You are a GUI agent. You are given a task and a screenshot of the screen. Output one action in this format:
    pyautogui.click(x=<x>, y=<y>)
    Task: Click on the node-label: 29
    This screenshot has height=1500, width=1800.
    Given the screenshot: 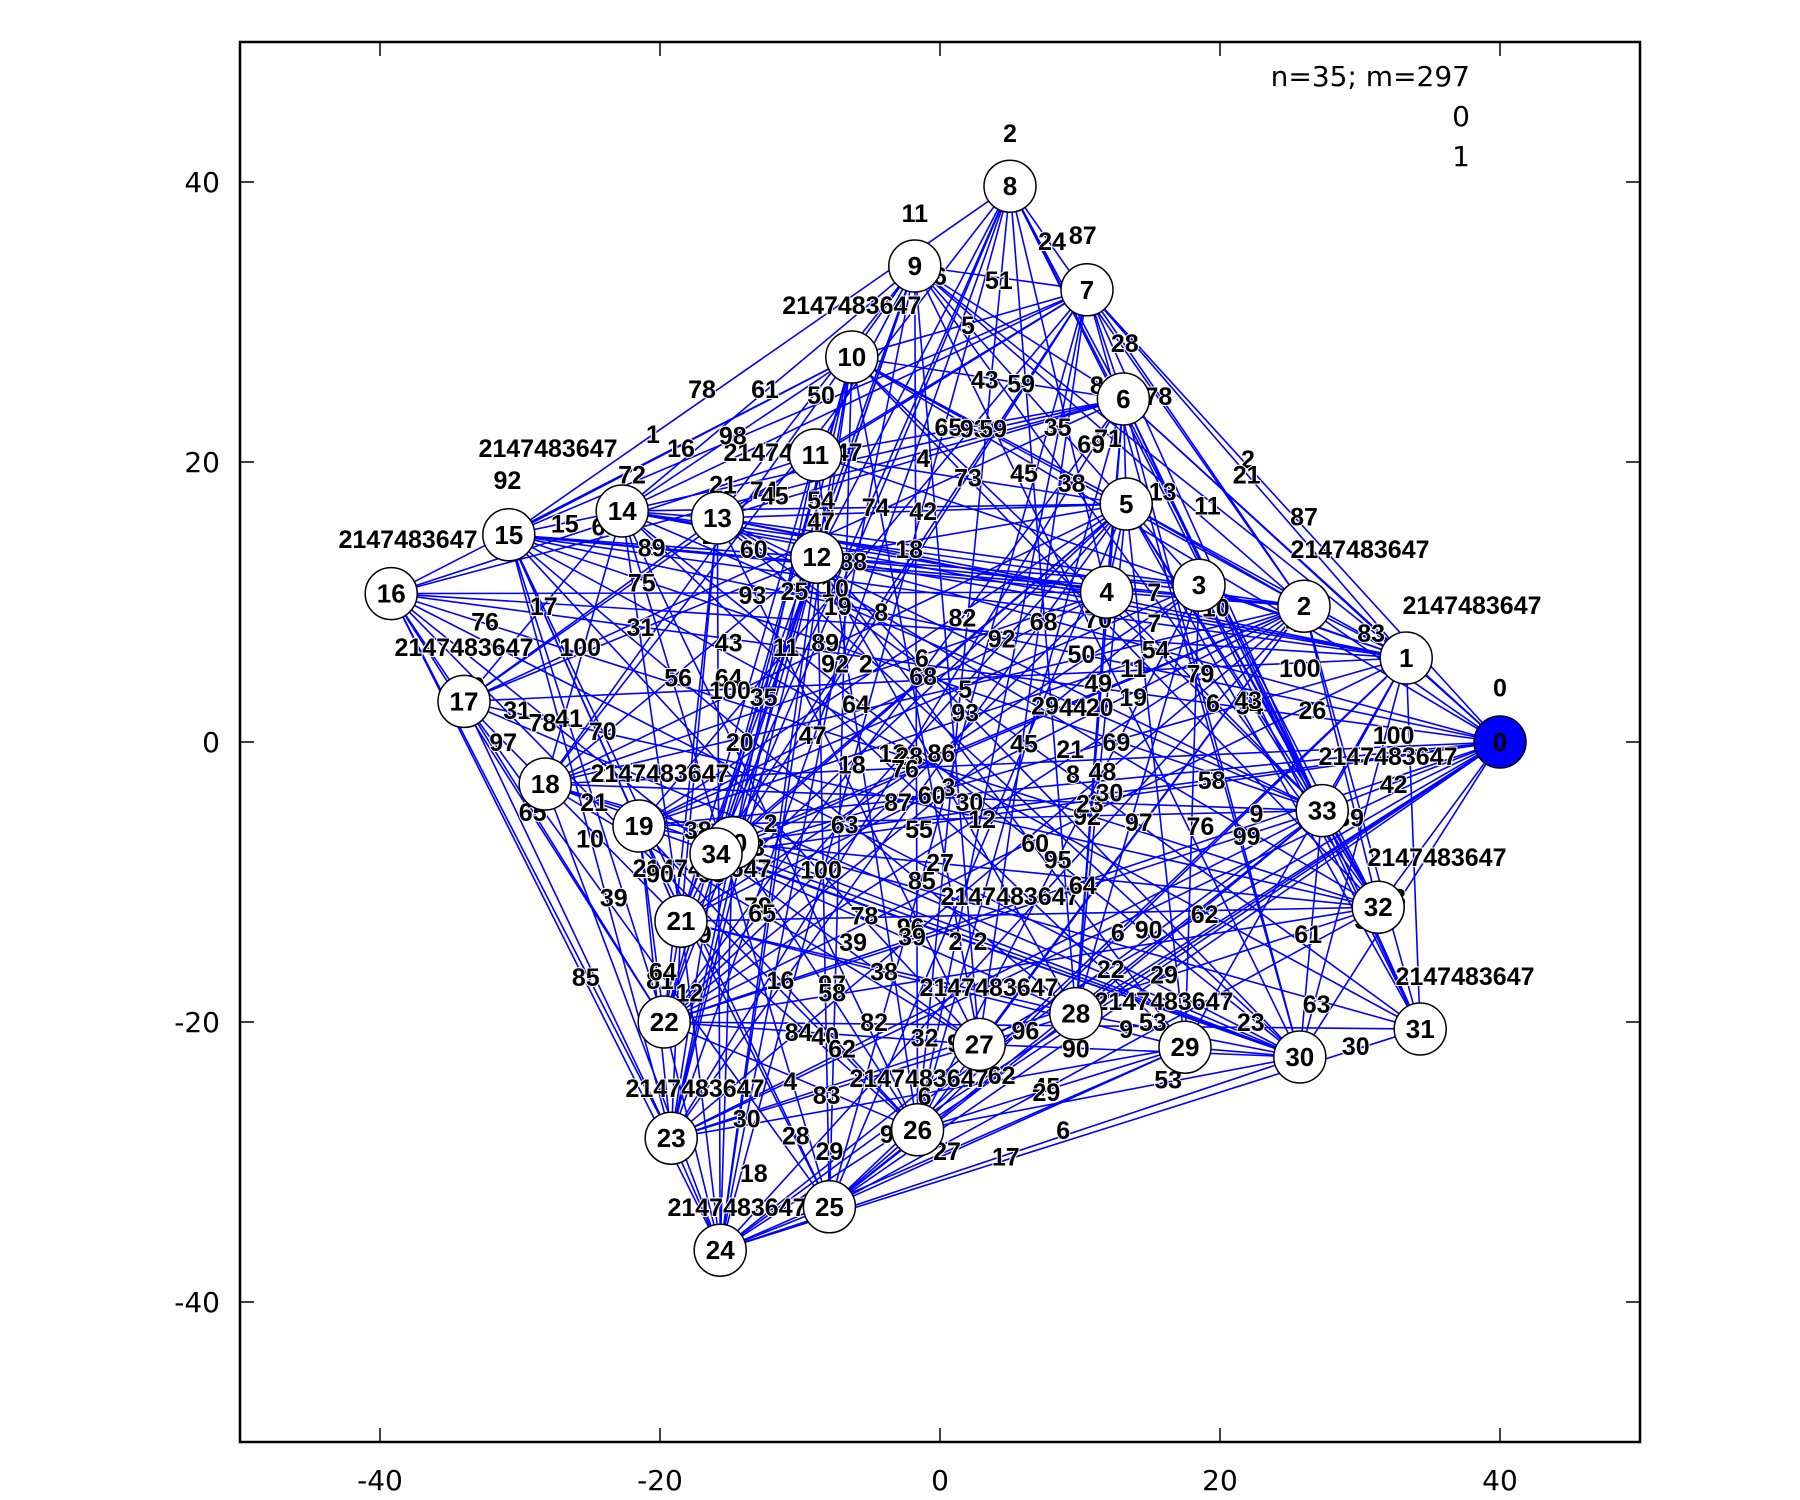 What is the action you would take?
    pyautogui.click(x=1185, y=1047)
    